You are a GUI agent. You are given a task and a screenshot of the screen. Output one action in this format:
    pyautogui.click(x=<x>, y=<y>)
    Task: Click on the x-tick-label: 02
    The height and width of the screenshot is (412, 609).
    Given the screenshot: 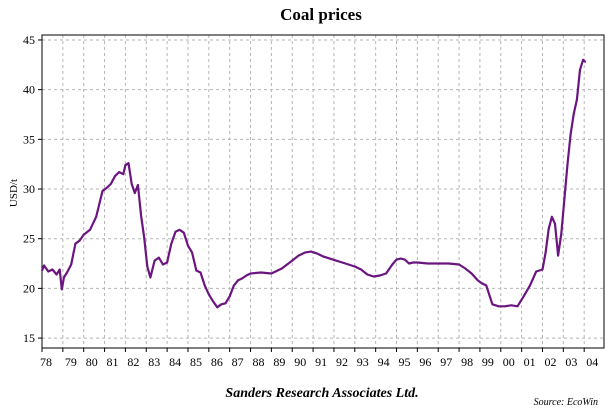 What is the action you would take?
    pyautogui.click(x=550, y=362)
    